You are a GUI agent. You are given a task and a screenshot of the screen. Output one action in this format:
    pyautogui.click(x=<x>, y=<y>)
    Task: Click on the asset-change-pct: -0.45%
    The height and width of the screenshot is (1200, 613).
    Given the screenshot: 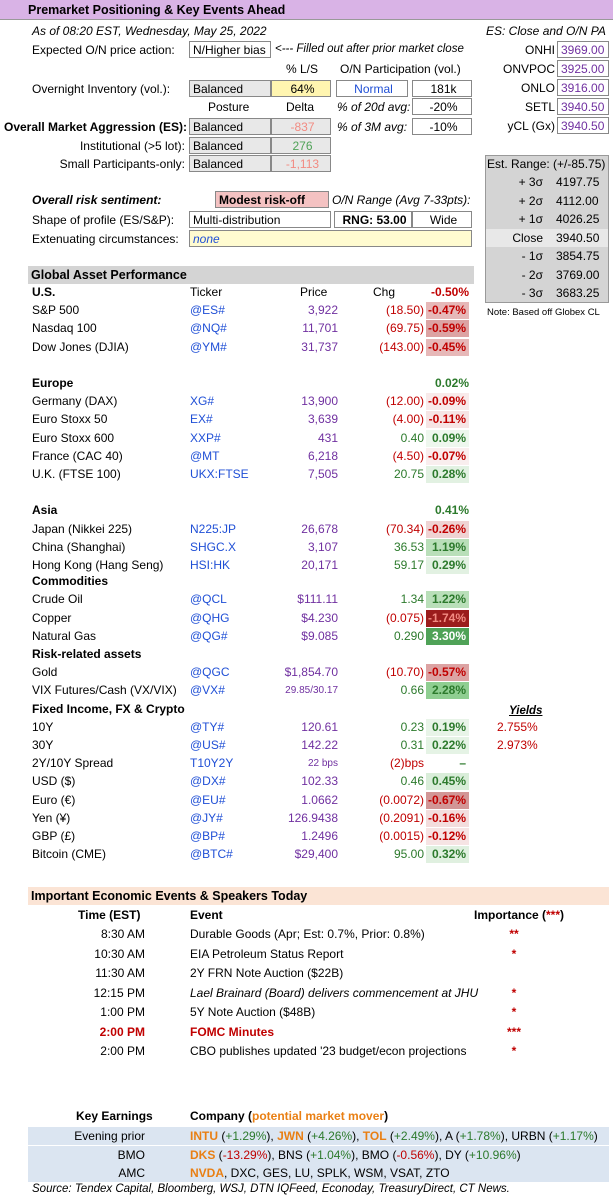 What is the action you would take?
    pyautogui.click(x=447, y=347)
    